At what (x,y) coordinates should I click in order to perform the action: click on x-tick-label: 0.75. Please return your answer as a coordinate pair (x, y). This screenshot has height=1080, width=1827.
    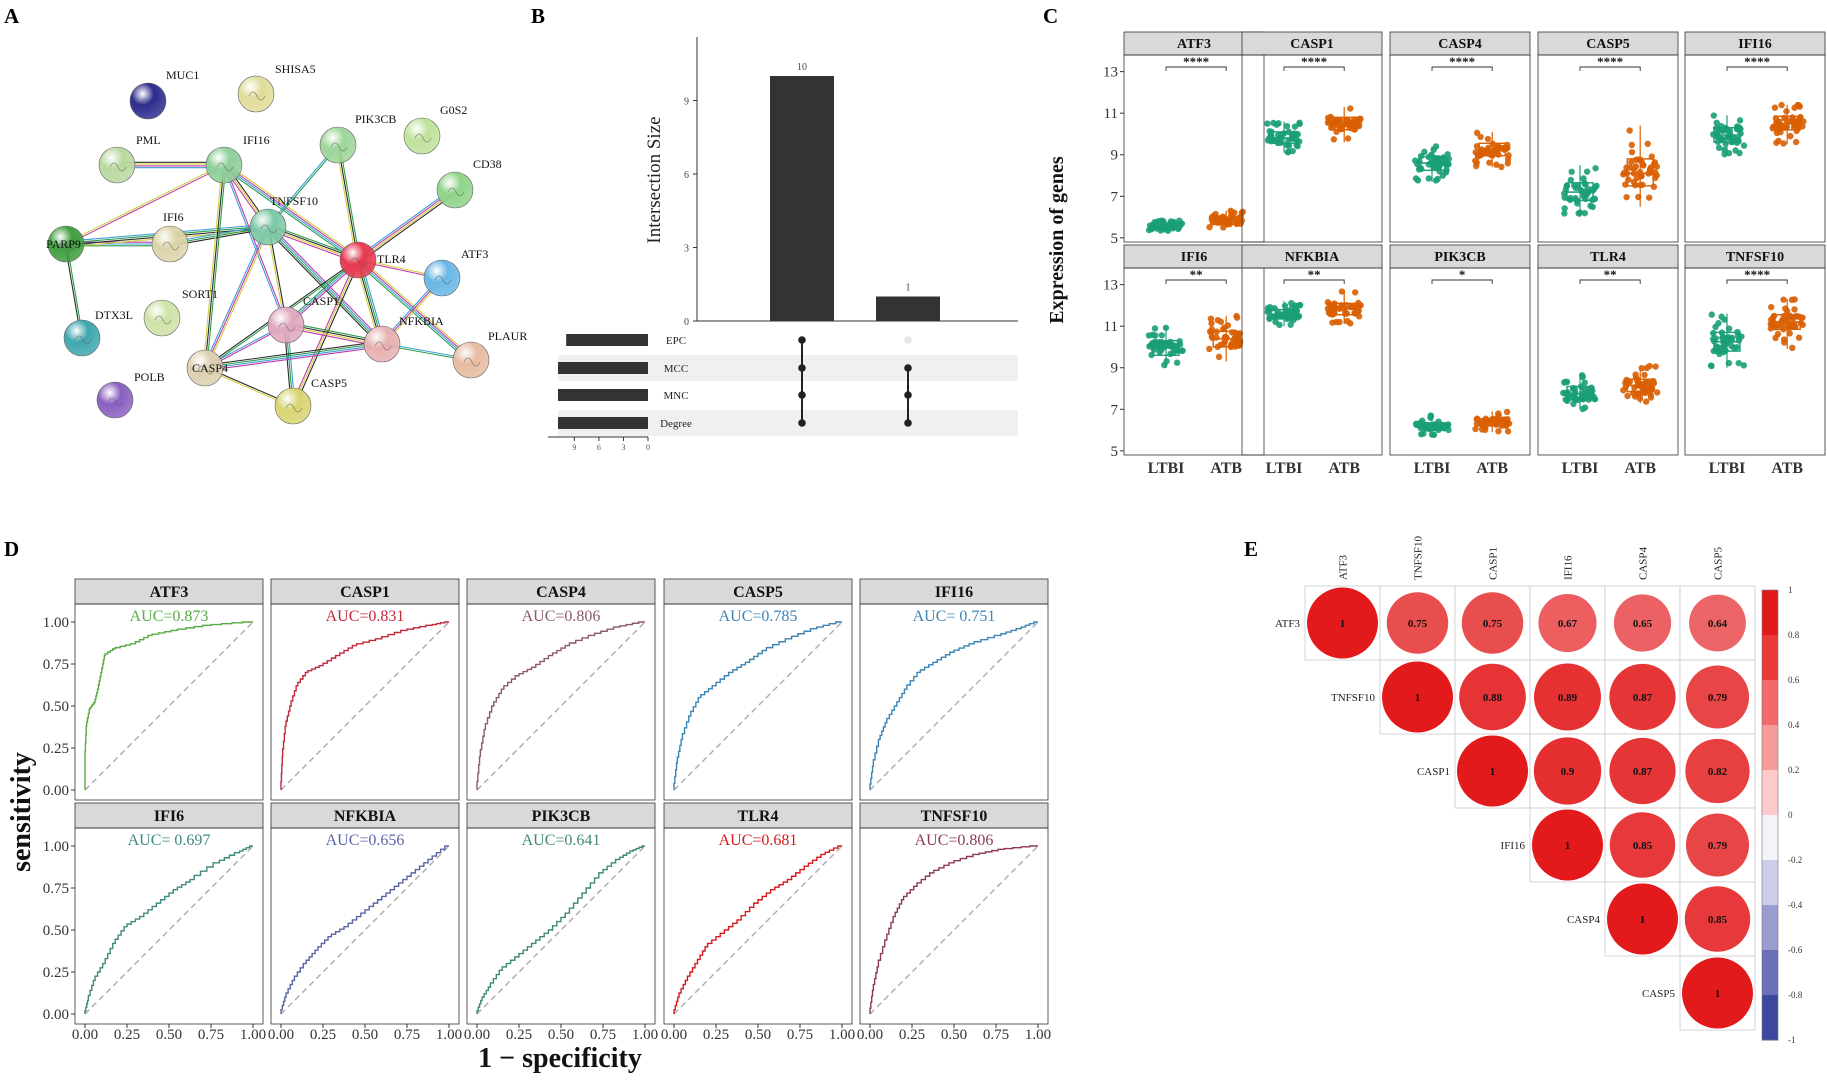
    Looking at the image, I should click on (603, 1035).